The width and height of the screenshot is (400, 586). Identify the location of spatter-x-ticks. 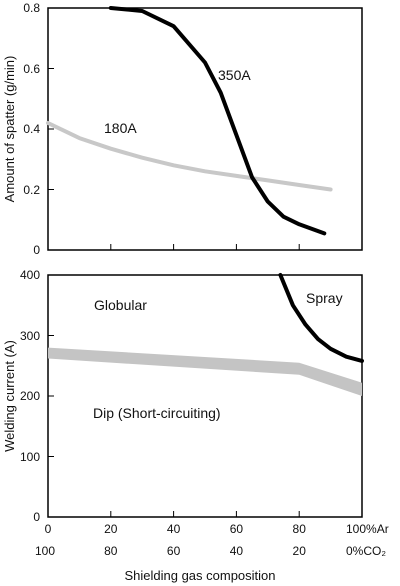
(205, 247).